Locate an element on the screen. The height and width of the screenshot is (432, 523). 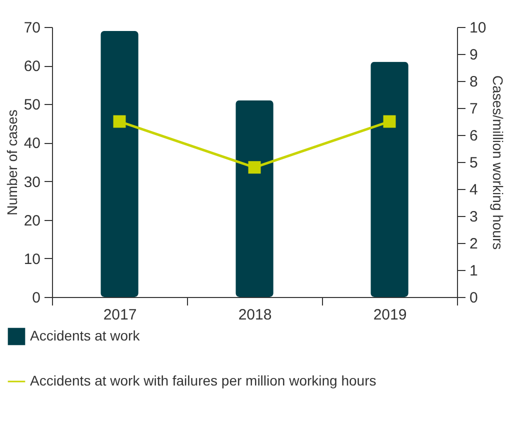
y-tick-label: 60 is located at coordinates (32, 67).